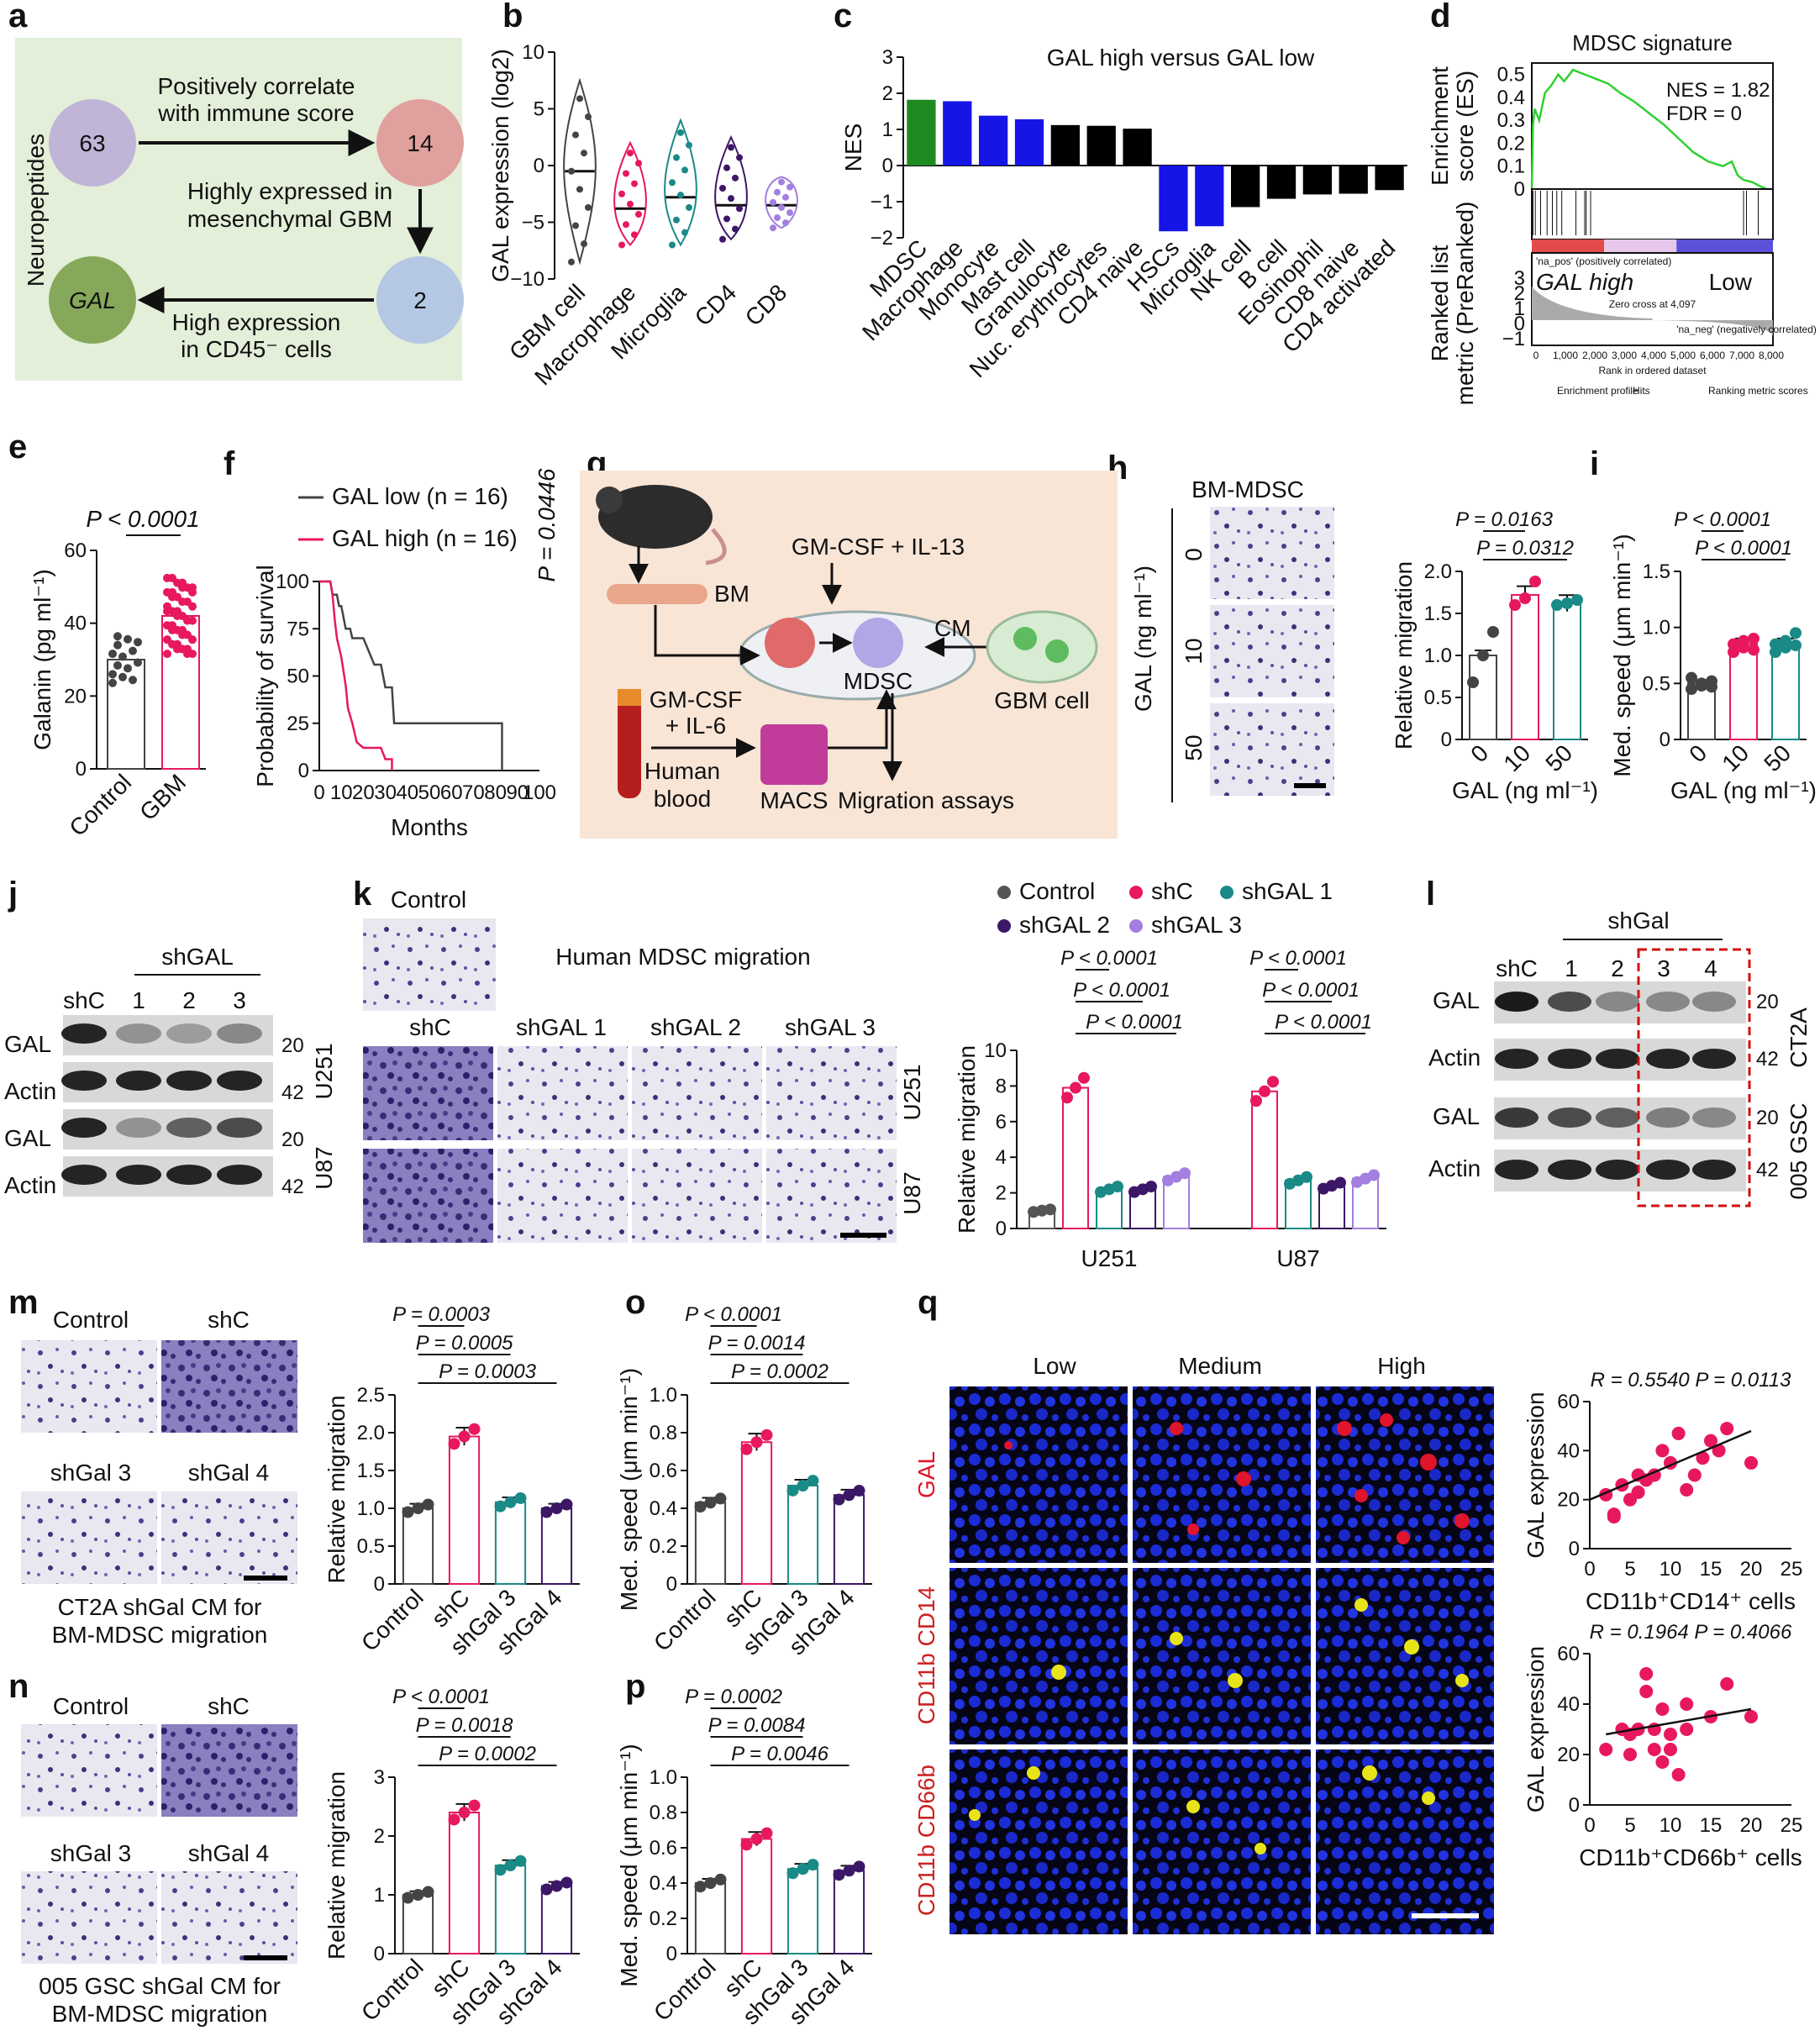 Image resolution: width=1820 pixels, height=2036 pixels. I want to click on q2-xtick-label: 10, so click(1671, 1825).